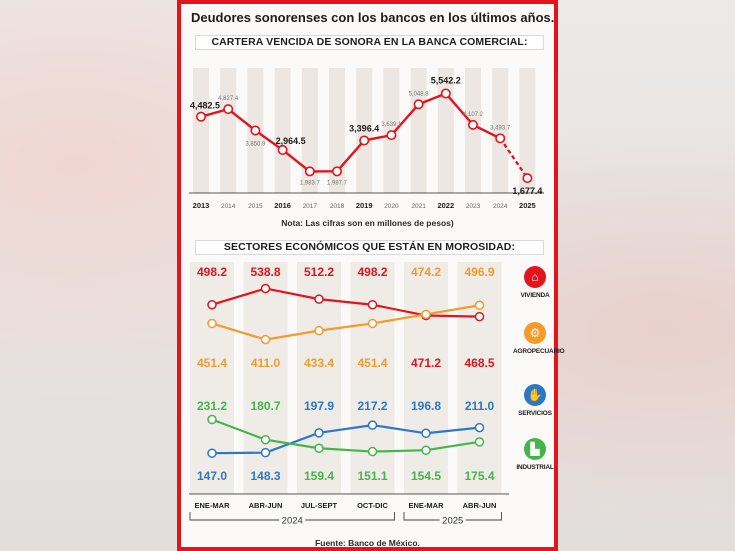 Image resolution: width=735 pixels, height=551 pixels. I want to click on legend-item-servicios: ✋ SERVICIOS, so click(535, 400).